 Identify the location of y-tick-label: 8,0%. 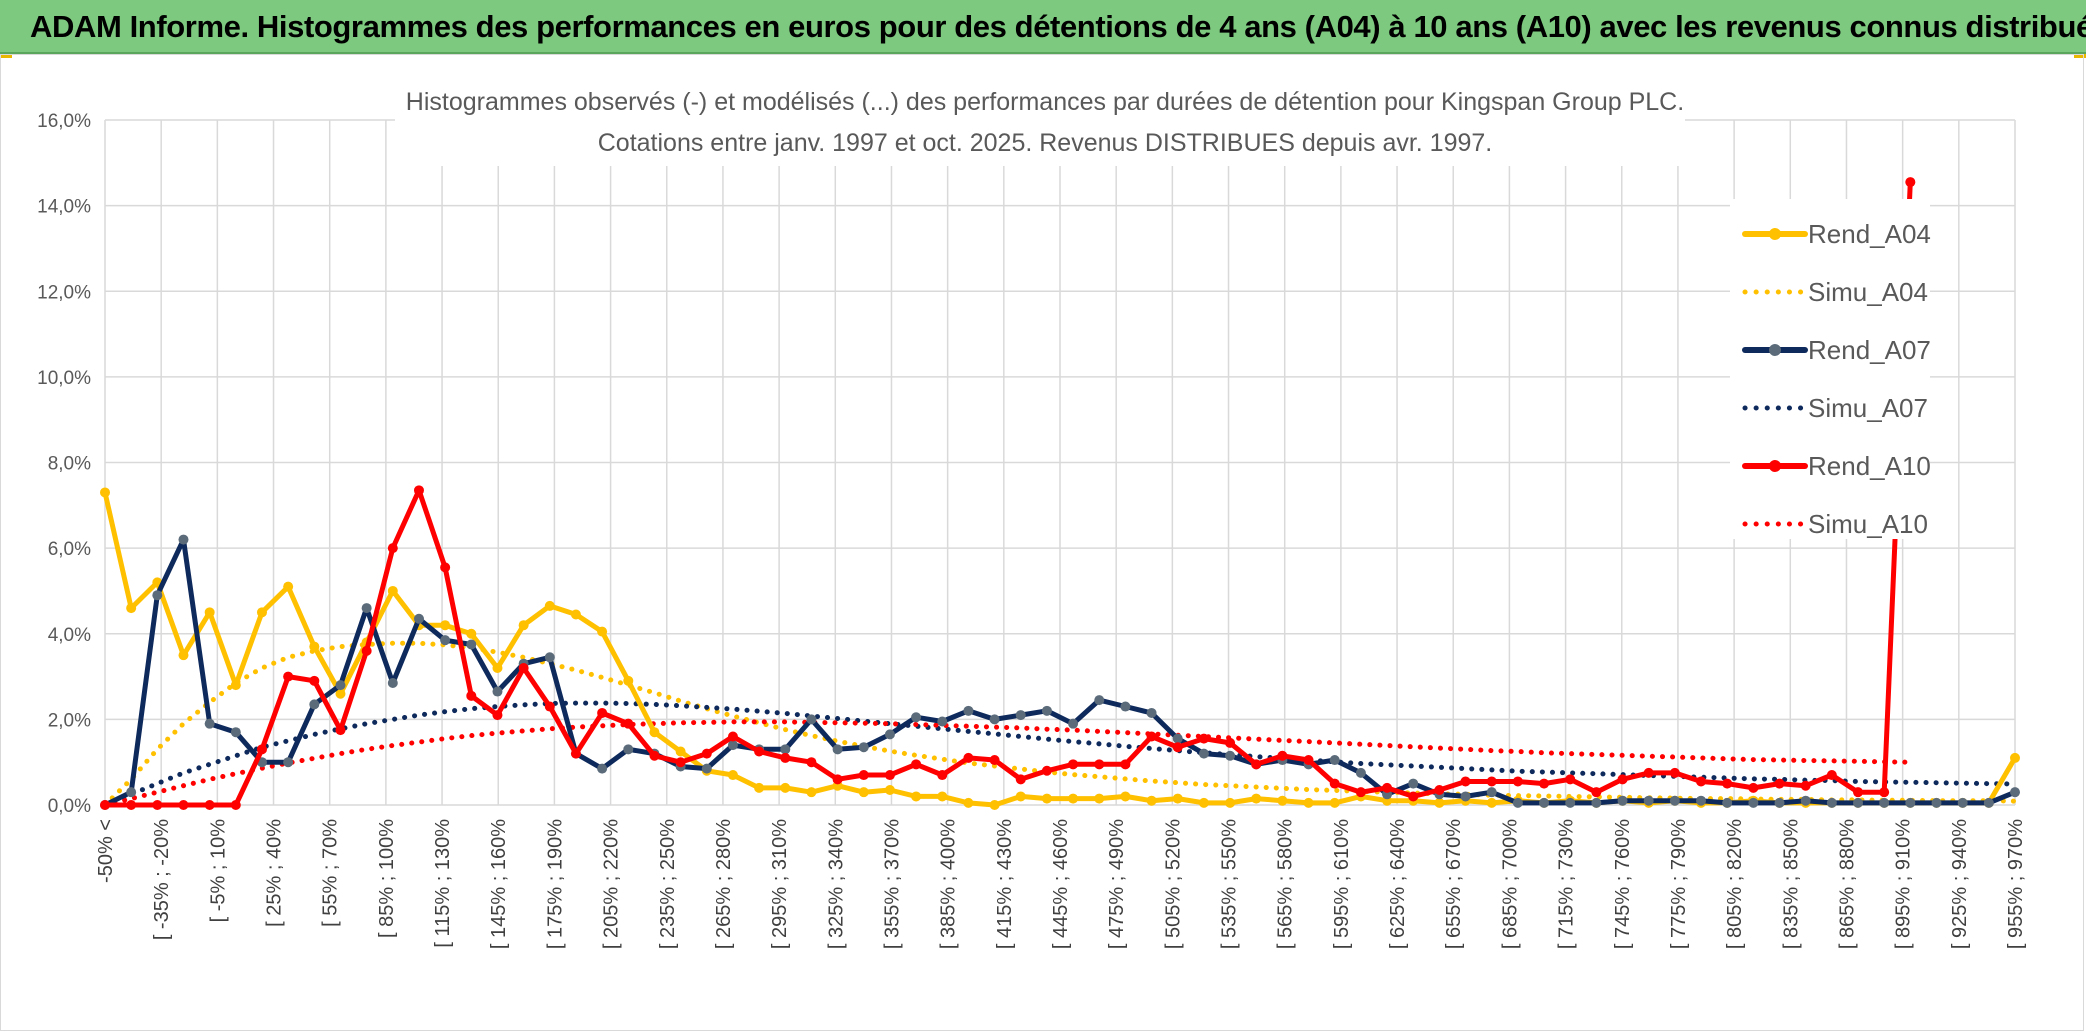
(69, 464).